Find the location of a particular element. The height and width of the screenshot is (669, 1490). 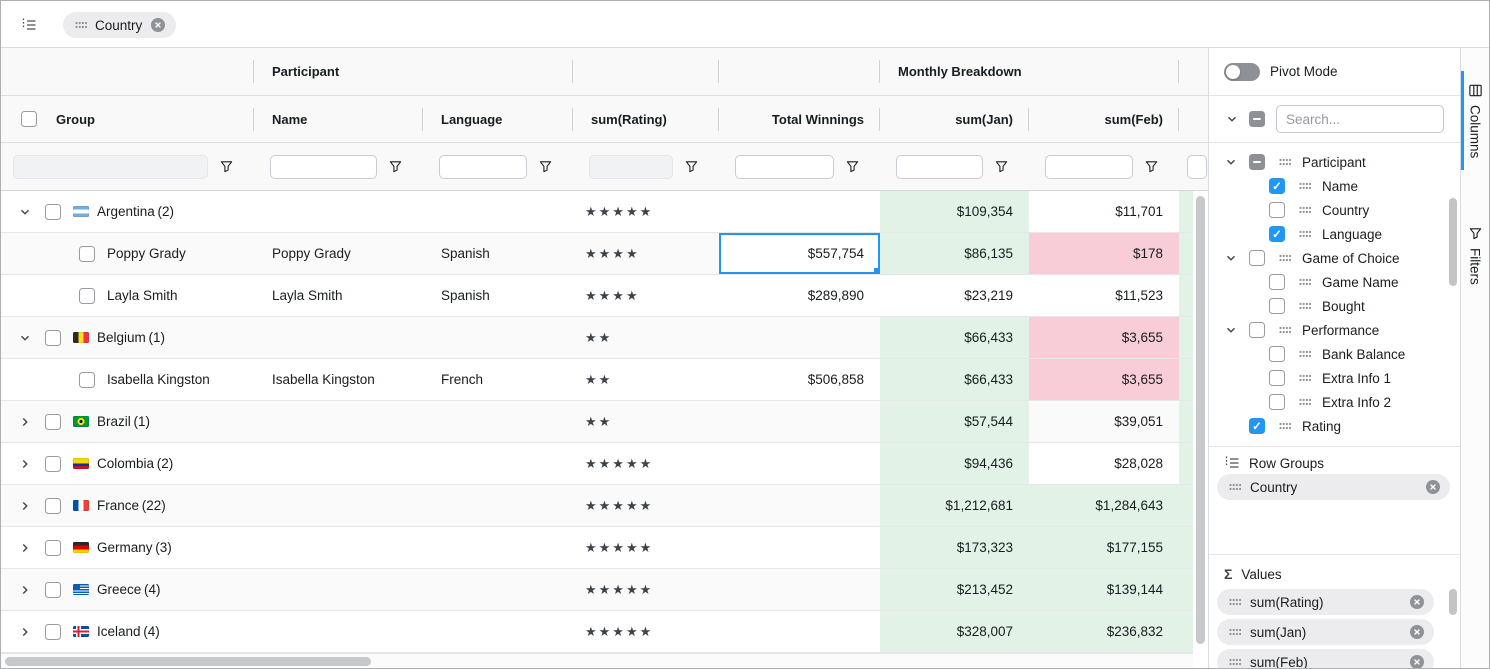

filter-input-sum-jan- is located at coordinates (939, 166).